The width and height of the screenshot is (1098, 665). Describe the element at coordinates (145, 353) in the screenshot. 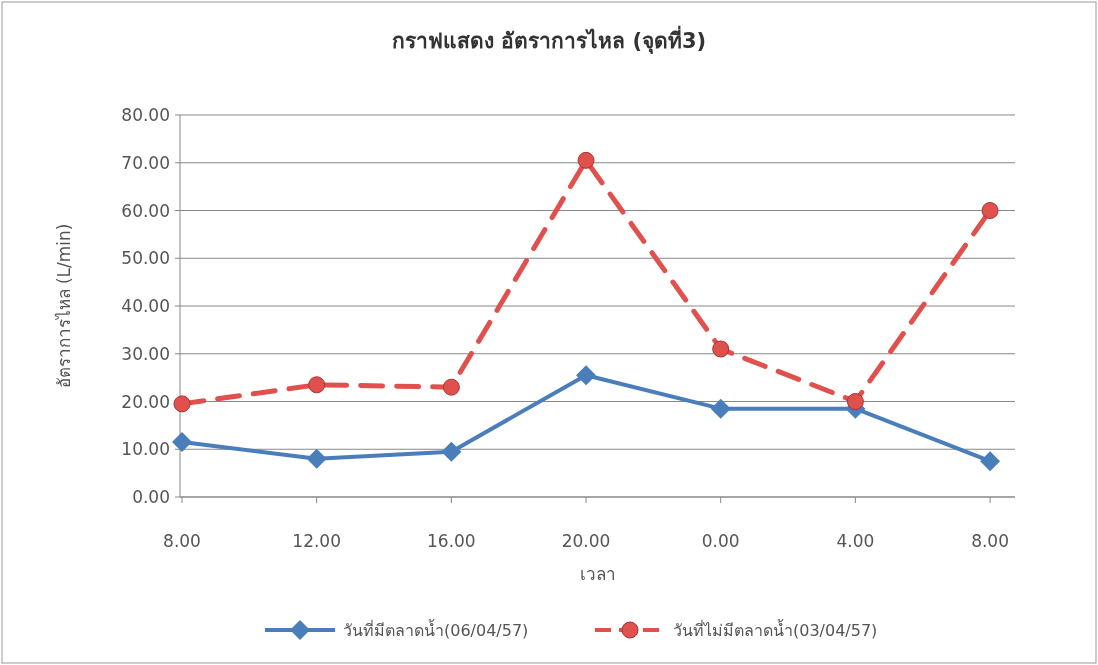

I see `y-tick-label: 30.00` at that location.